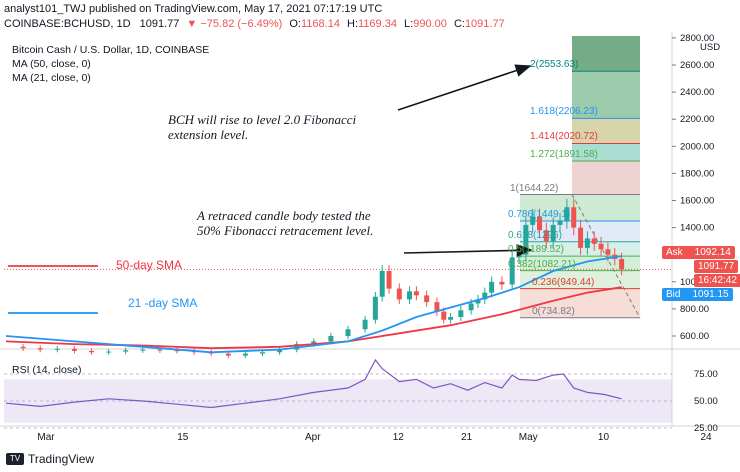  Describe the element at coordinates (459, 24) in the screenshot. I see `close-label: C:` at that location.